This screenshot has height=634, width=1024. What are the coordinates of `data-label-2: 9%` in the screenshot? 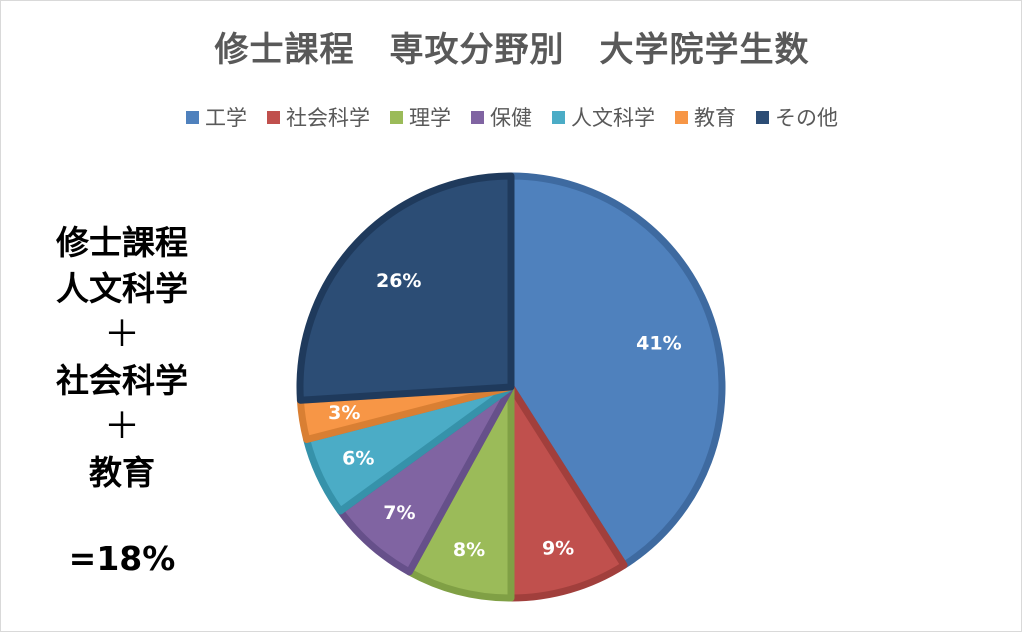 It's located at (558, 549).